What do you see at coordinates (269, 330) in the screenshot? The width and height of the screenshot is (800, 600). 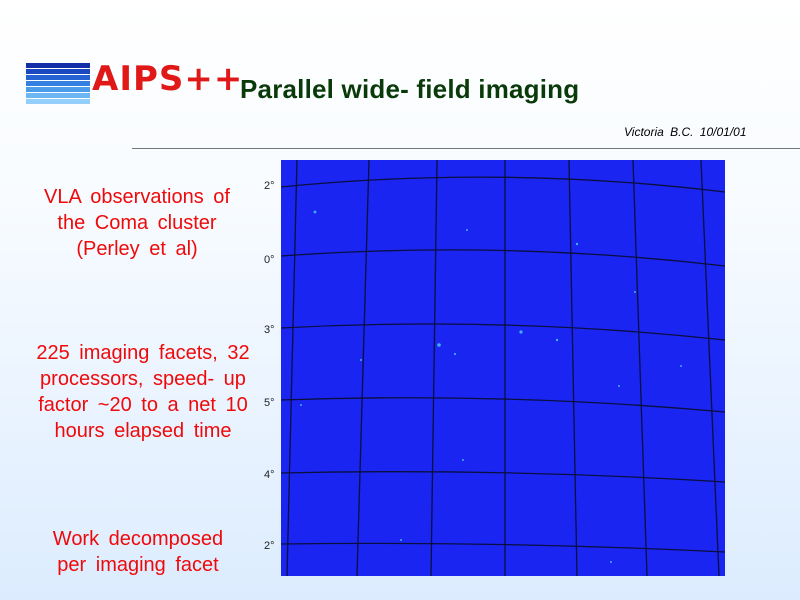 I see `dec-label: 3°` at bounding box center [269, 330].